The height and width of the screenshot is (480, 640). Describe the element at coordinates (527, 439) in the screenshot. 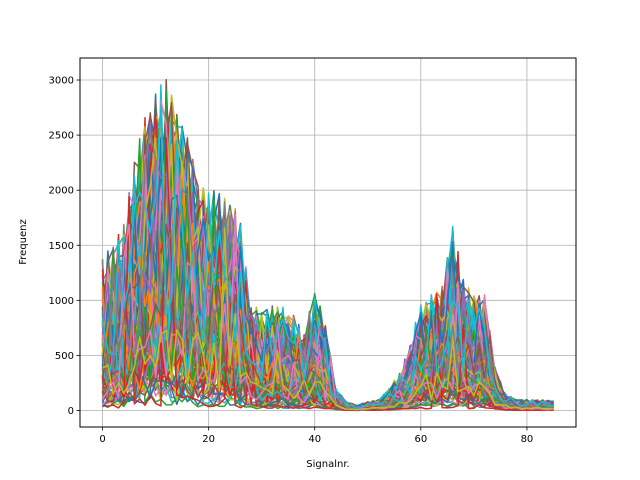

I see `x-tick-label: 80` at that location.